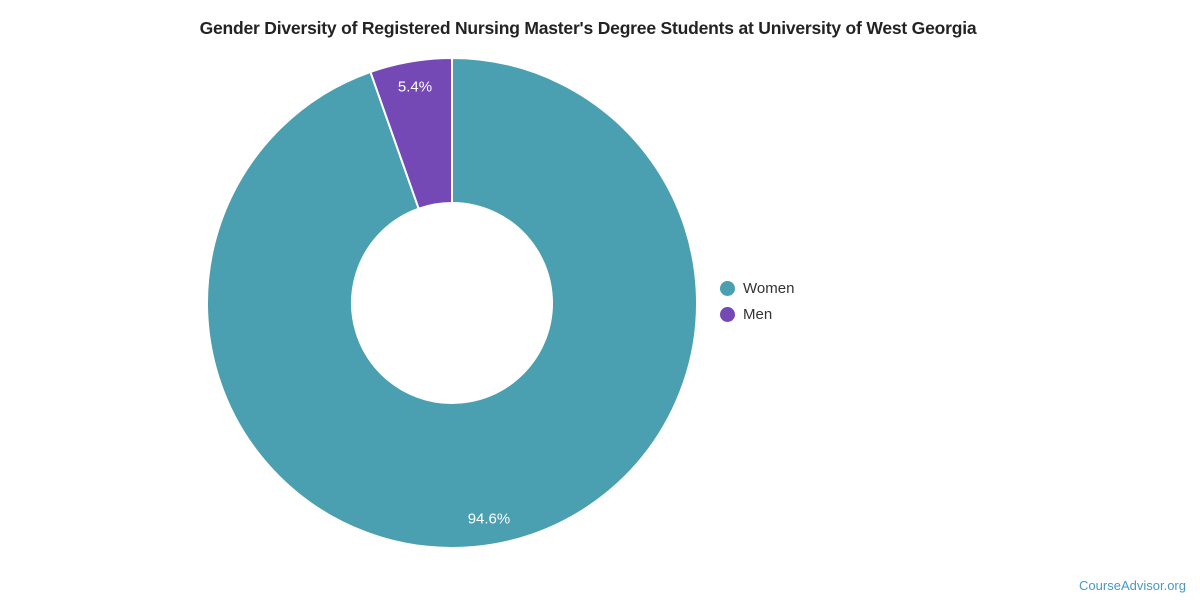 The height and width of the screenshot is (600, 1200). I want to click on slice-value-label-men: 5.4%, so click(415, 87).